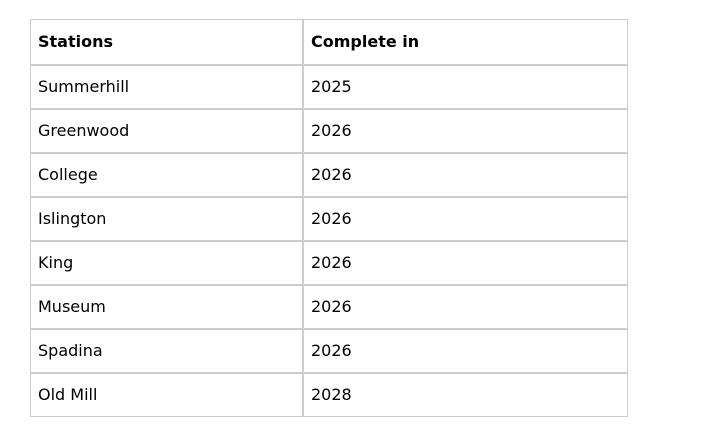  I want to click on column-header-stations: Stations, so click(166, 42).